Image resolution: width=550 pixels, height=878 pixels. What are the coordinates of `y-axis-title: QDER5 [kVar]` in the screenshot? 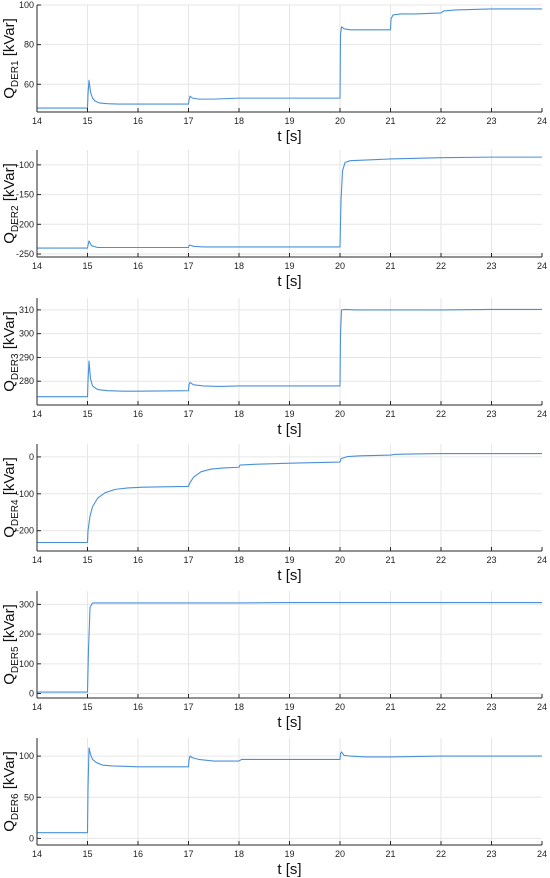 It's located at (11, 644).